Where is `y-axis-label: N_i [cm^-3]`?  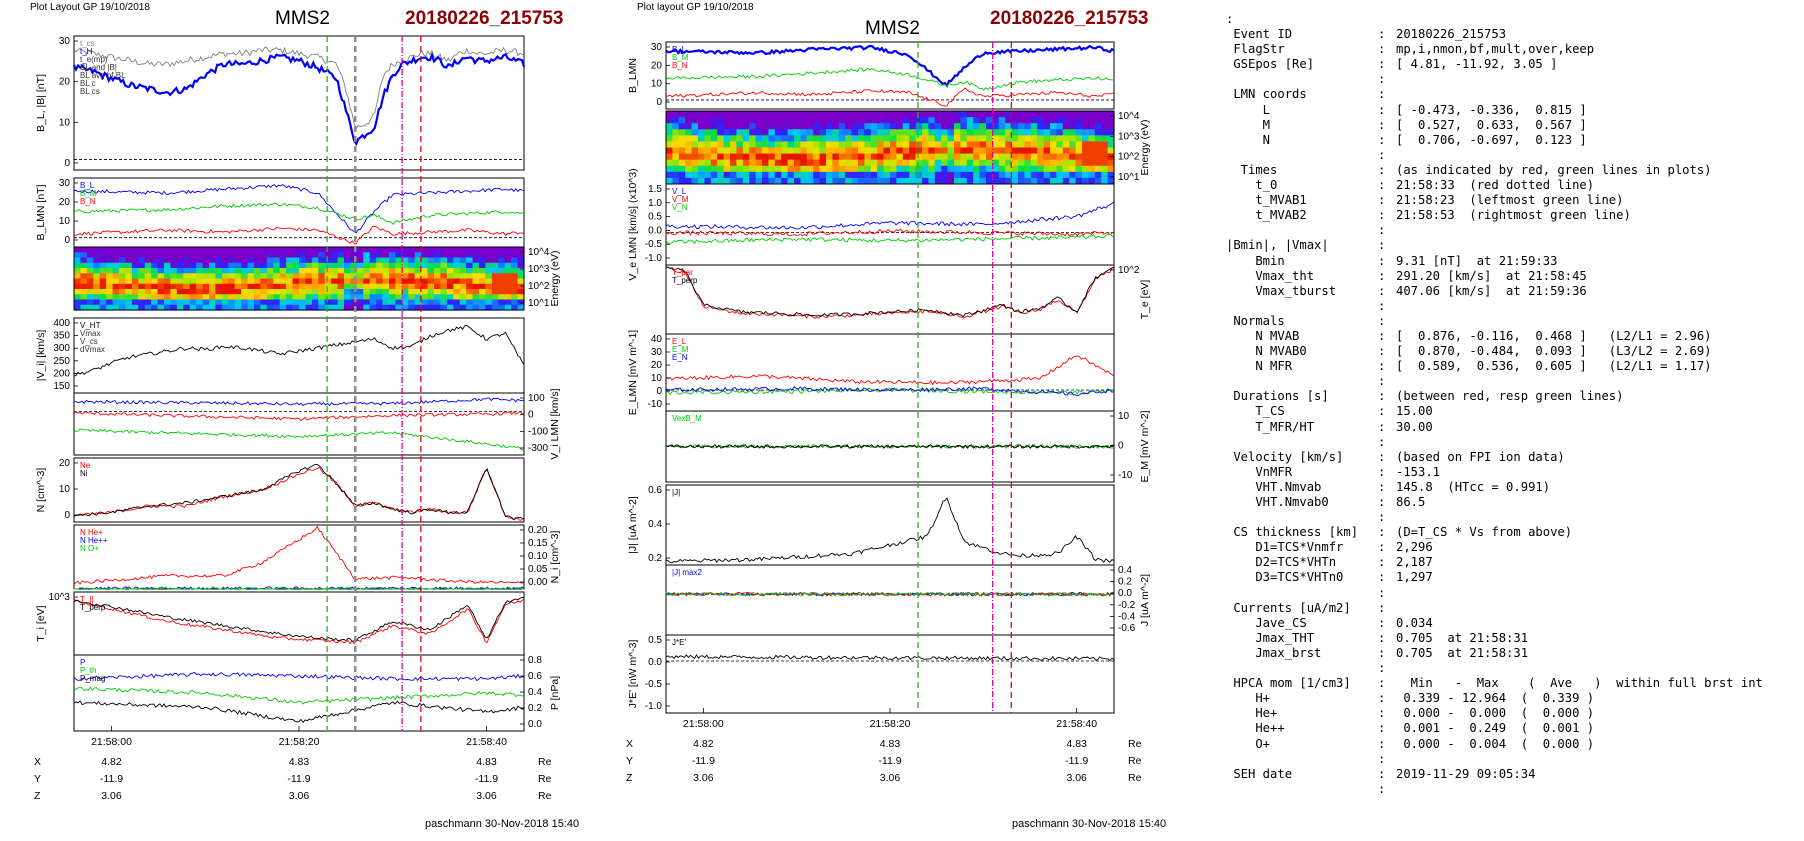 y-axis-label: N_i [cm^-3] is located at coordinates (555, 557).